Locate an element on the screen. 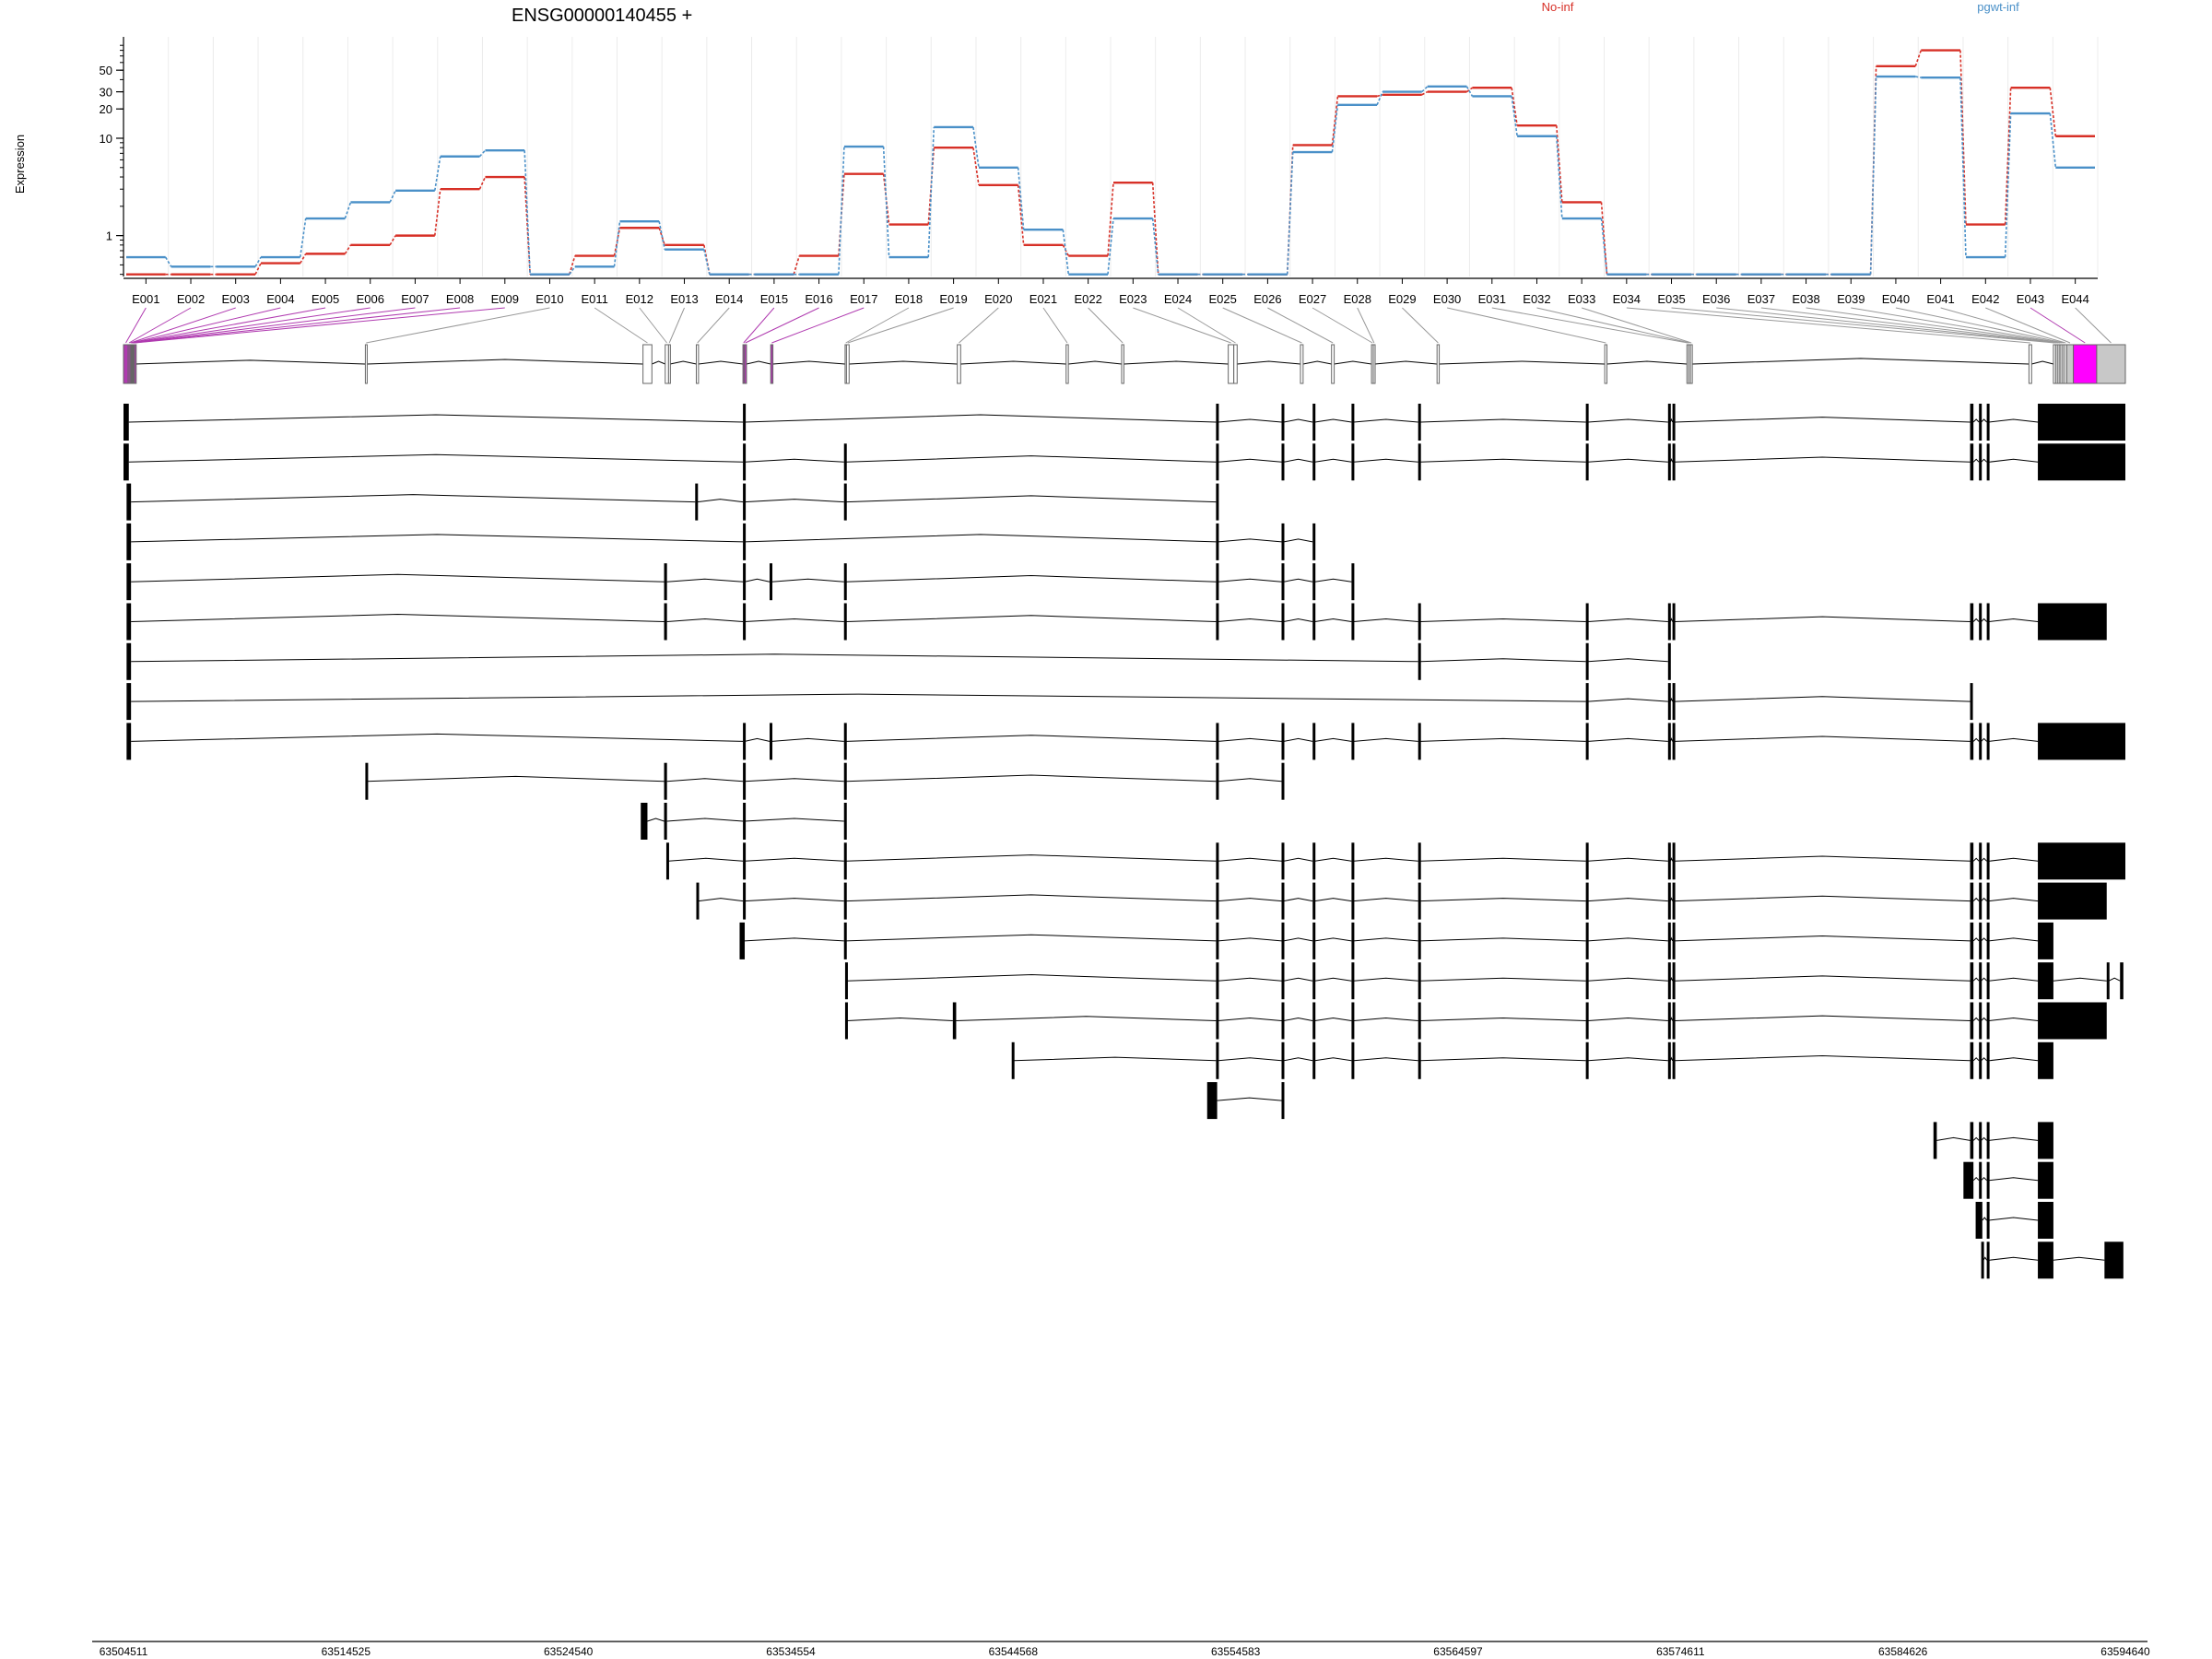 Image resolution: width=2212 pixels, height=1659 pixels. exon-bin-label: E007 is located at coordinates (415, 299).